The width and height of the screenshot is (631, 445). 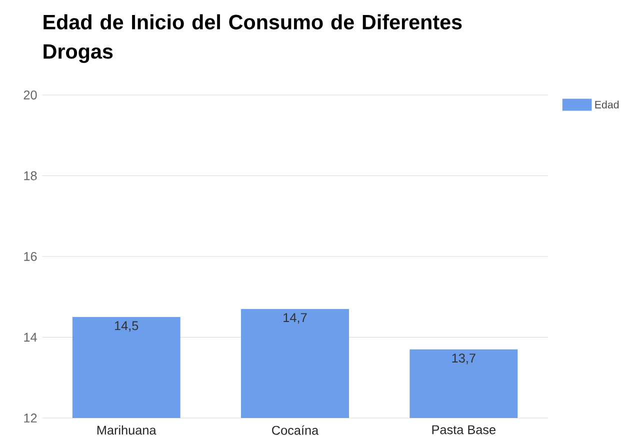 What do you see at coordinates (464, 359) in the screenshot?
I see `data-label: 13,7` at bounding box center [464, 359].